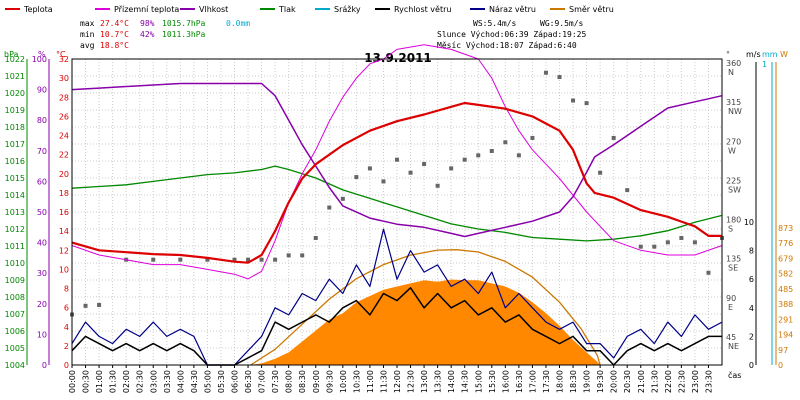  Describe the element at coordinates (15, 229) in the screenshot. I see `axis-pressure-tick: 1012` at that location.